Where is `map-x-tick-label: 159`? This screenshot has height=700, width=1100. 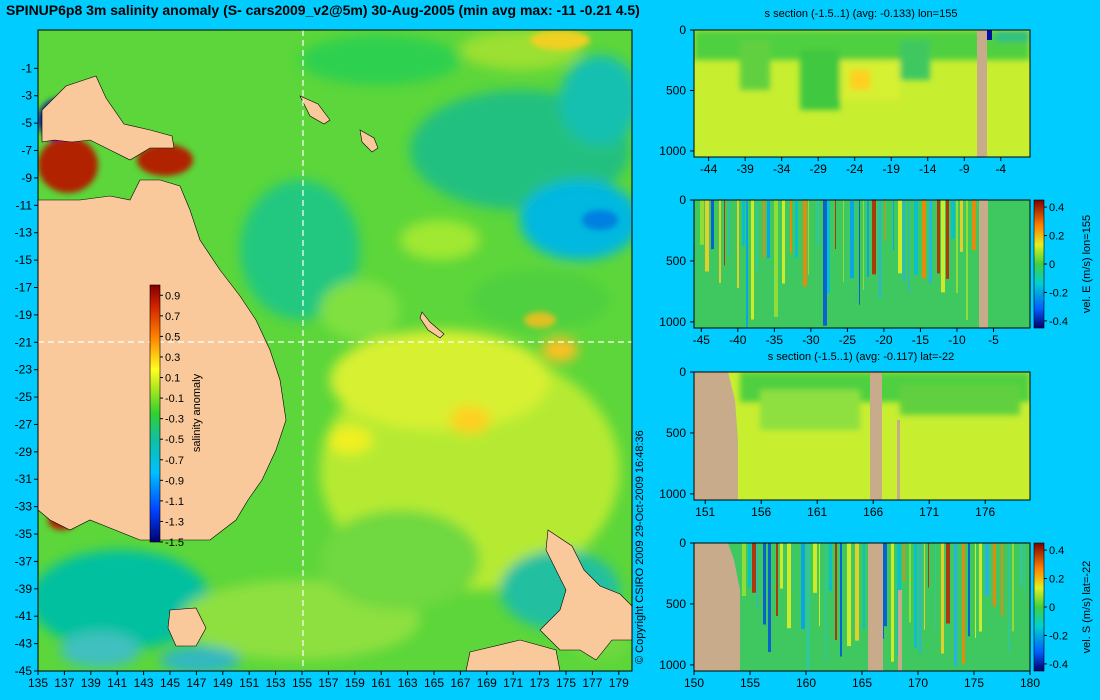 map-x-tick-label: 159 is located at coordinates (355, 683).